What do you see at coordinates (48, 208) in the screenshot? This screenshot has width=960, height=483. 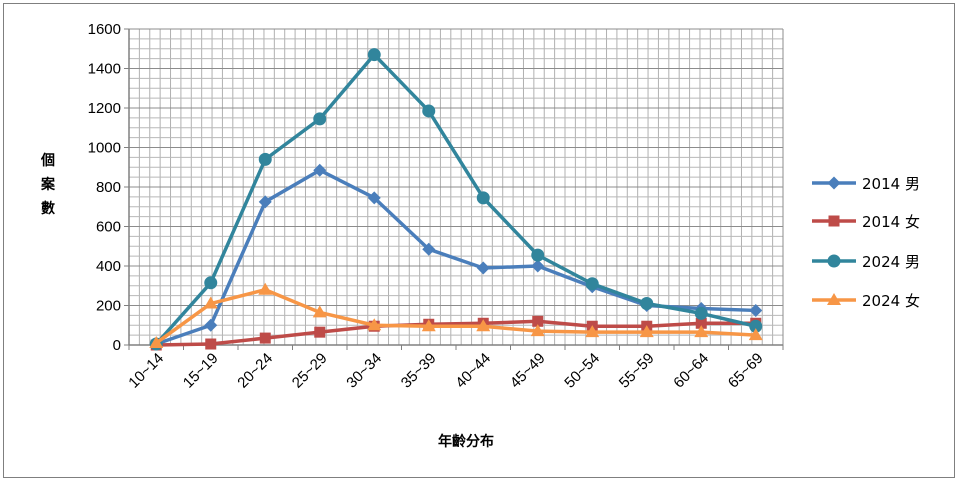 I see `y-axis-title-char: 數` at bounding box center [48, 208].